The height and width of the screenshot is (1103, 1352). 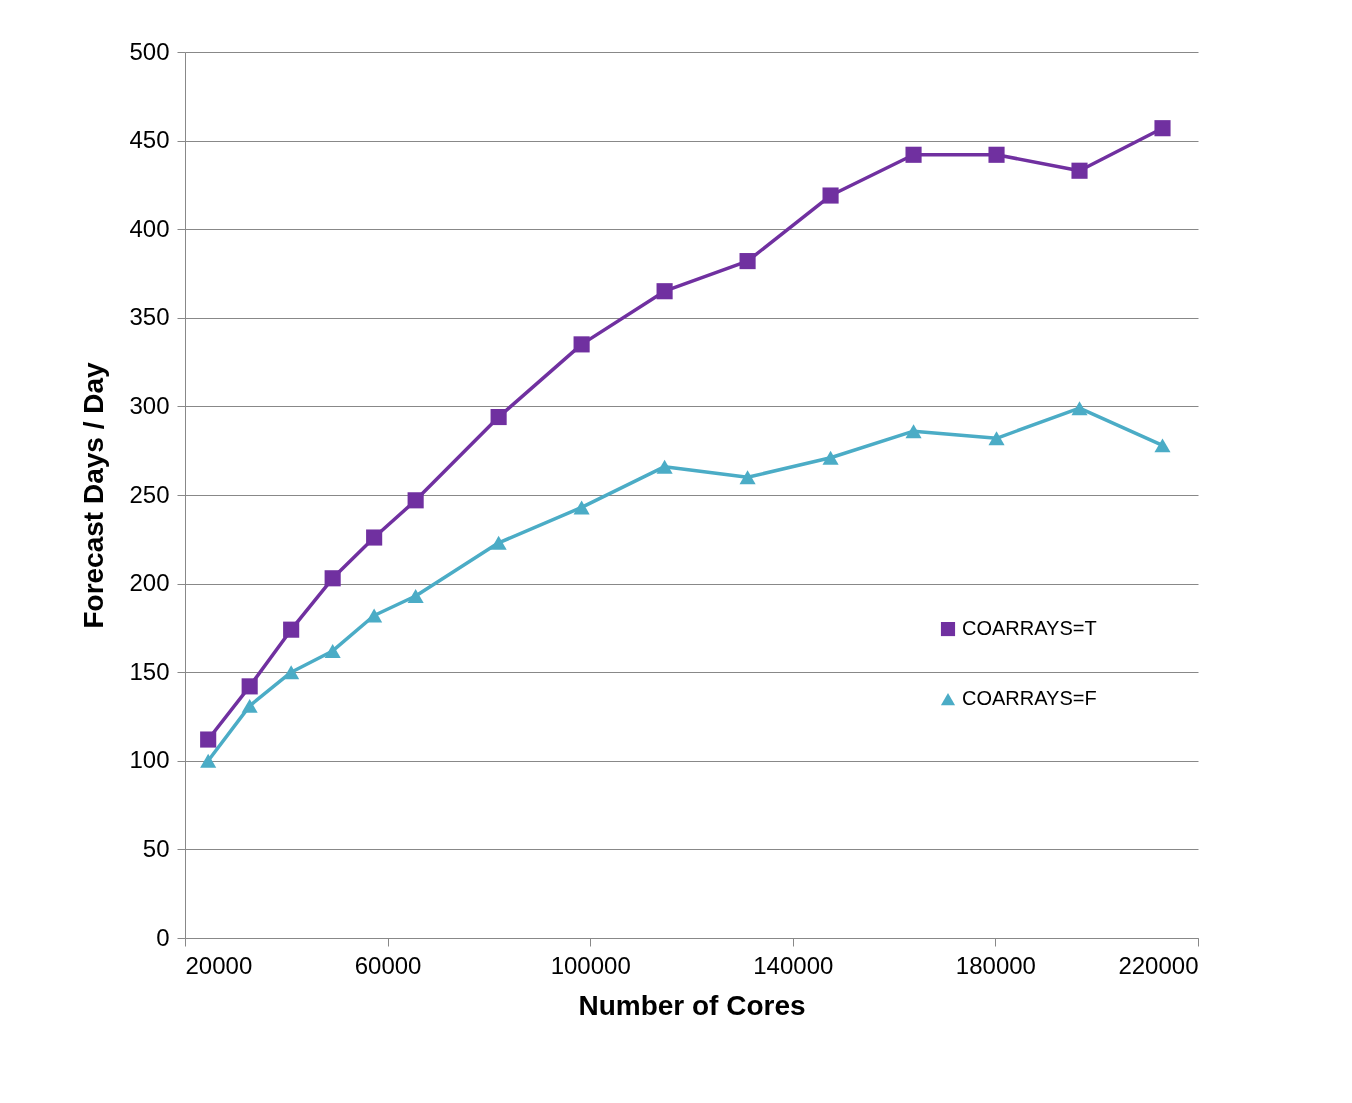 What do you see at coordinates (219, 965) in the screenshot?
I see `x-tick-label: 20000` at bounding box center [219, 965].